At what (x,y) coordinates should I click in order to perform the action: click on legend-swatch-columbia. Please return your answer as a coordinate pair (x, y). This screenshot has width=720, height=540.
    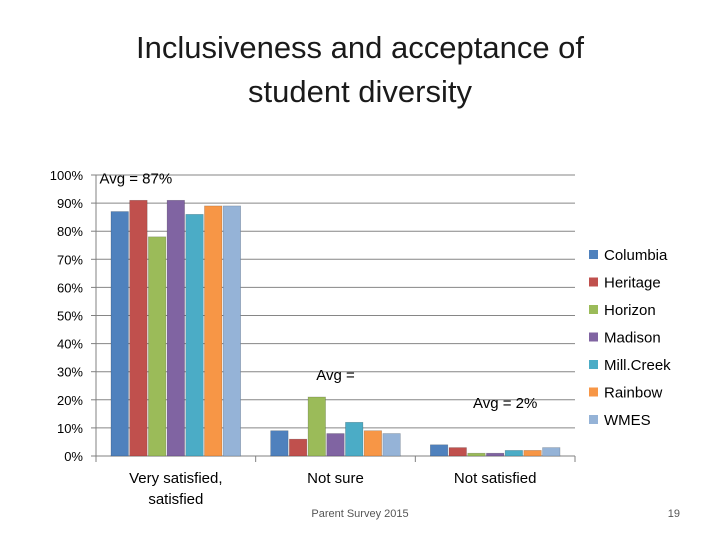
    Looking at the image, I should click on (593, 254).